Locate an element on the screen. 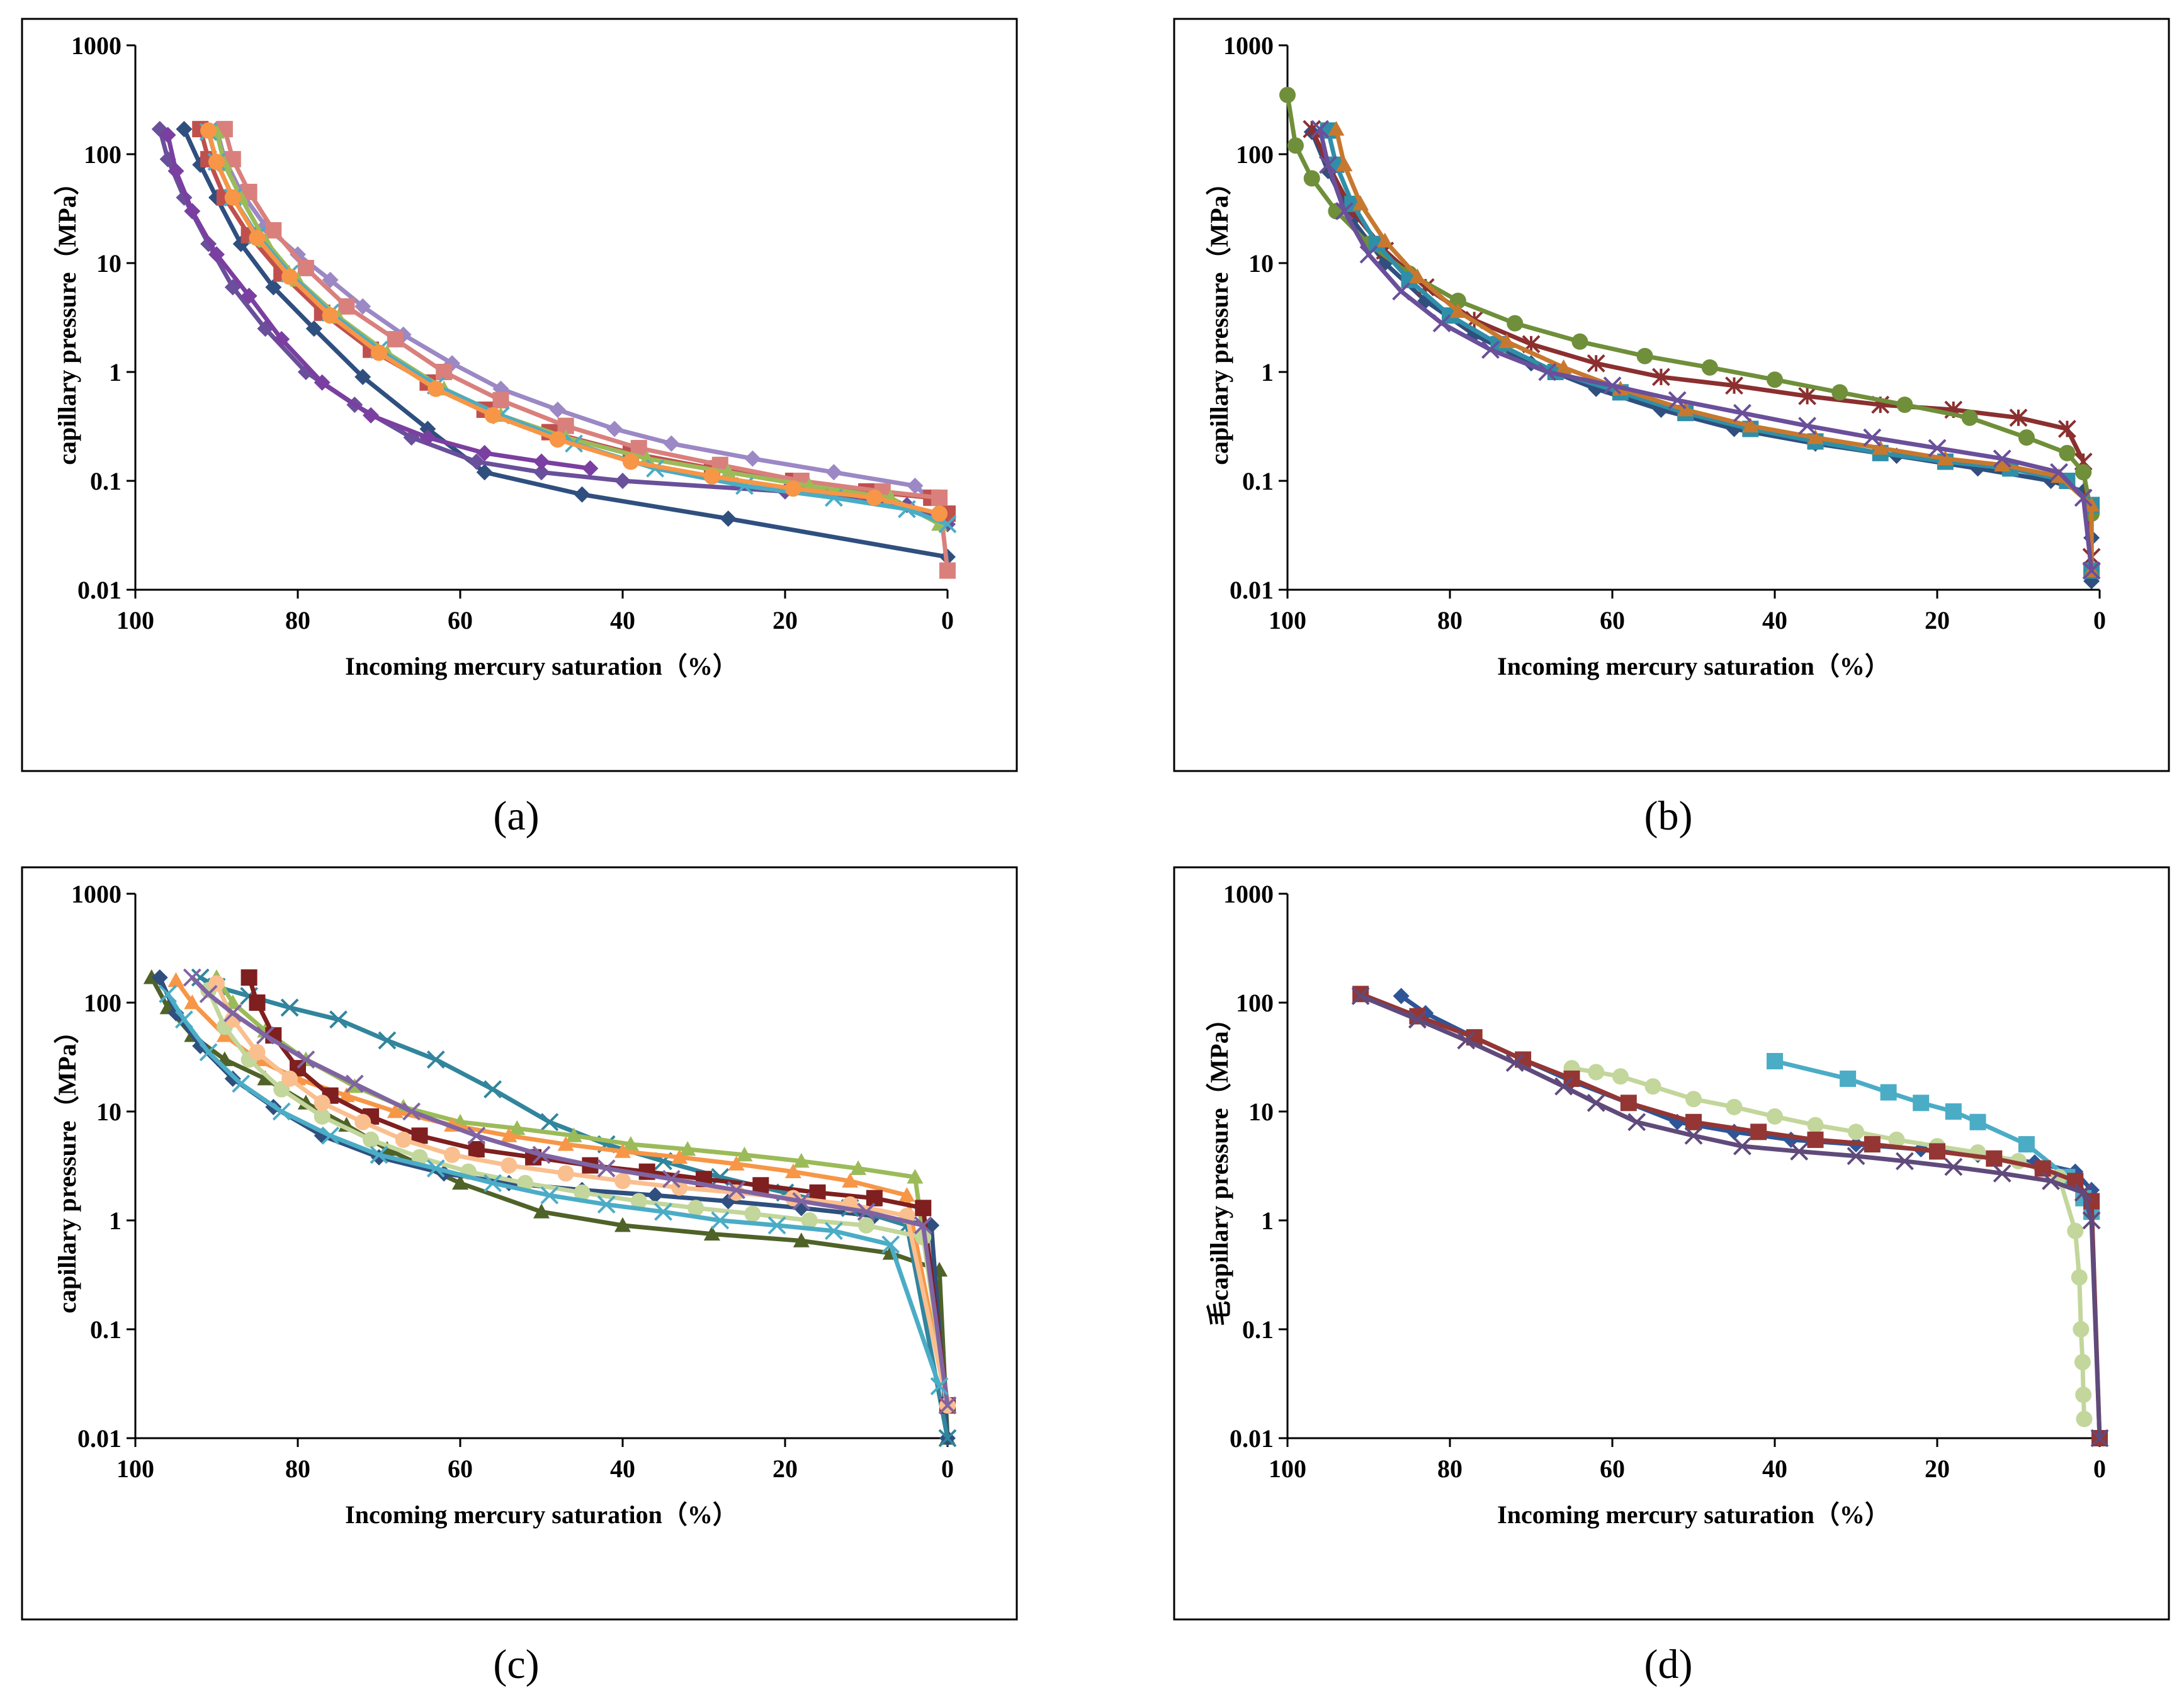 The image size is (2184, 1700). panel-label: (a) is located at coordinates (516, 816).